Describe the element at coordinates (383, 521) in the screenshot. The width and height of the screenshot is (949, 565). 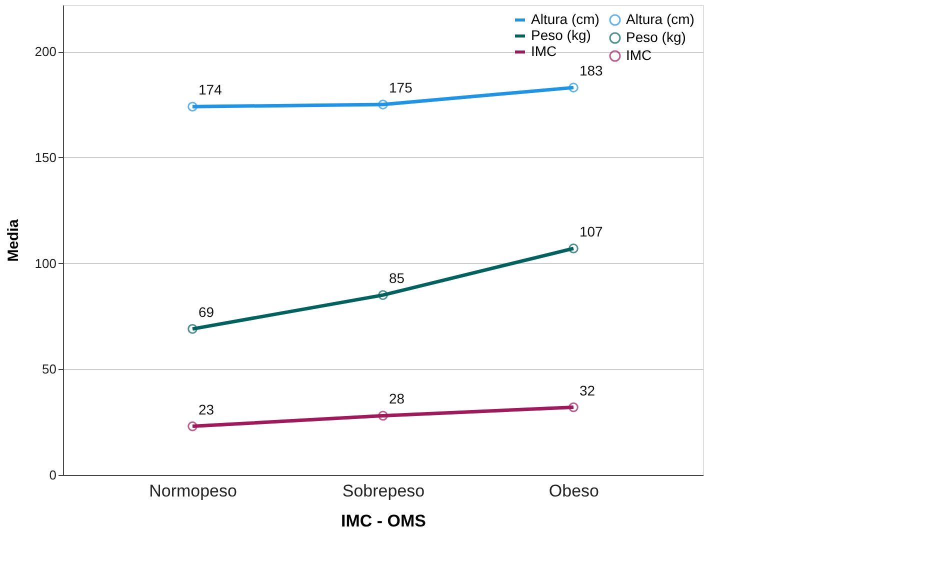
I see `x-axis-title: IMC - OMS` at that location.